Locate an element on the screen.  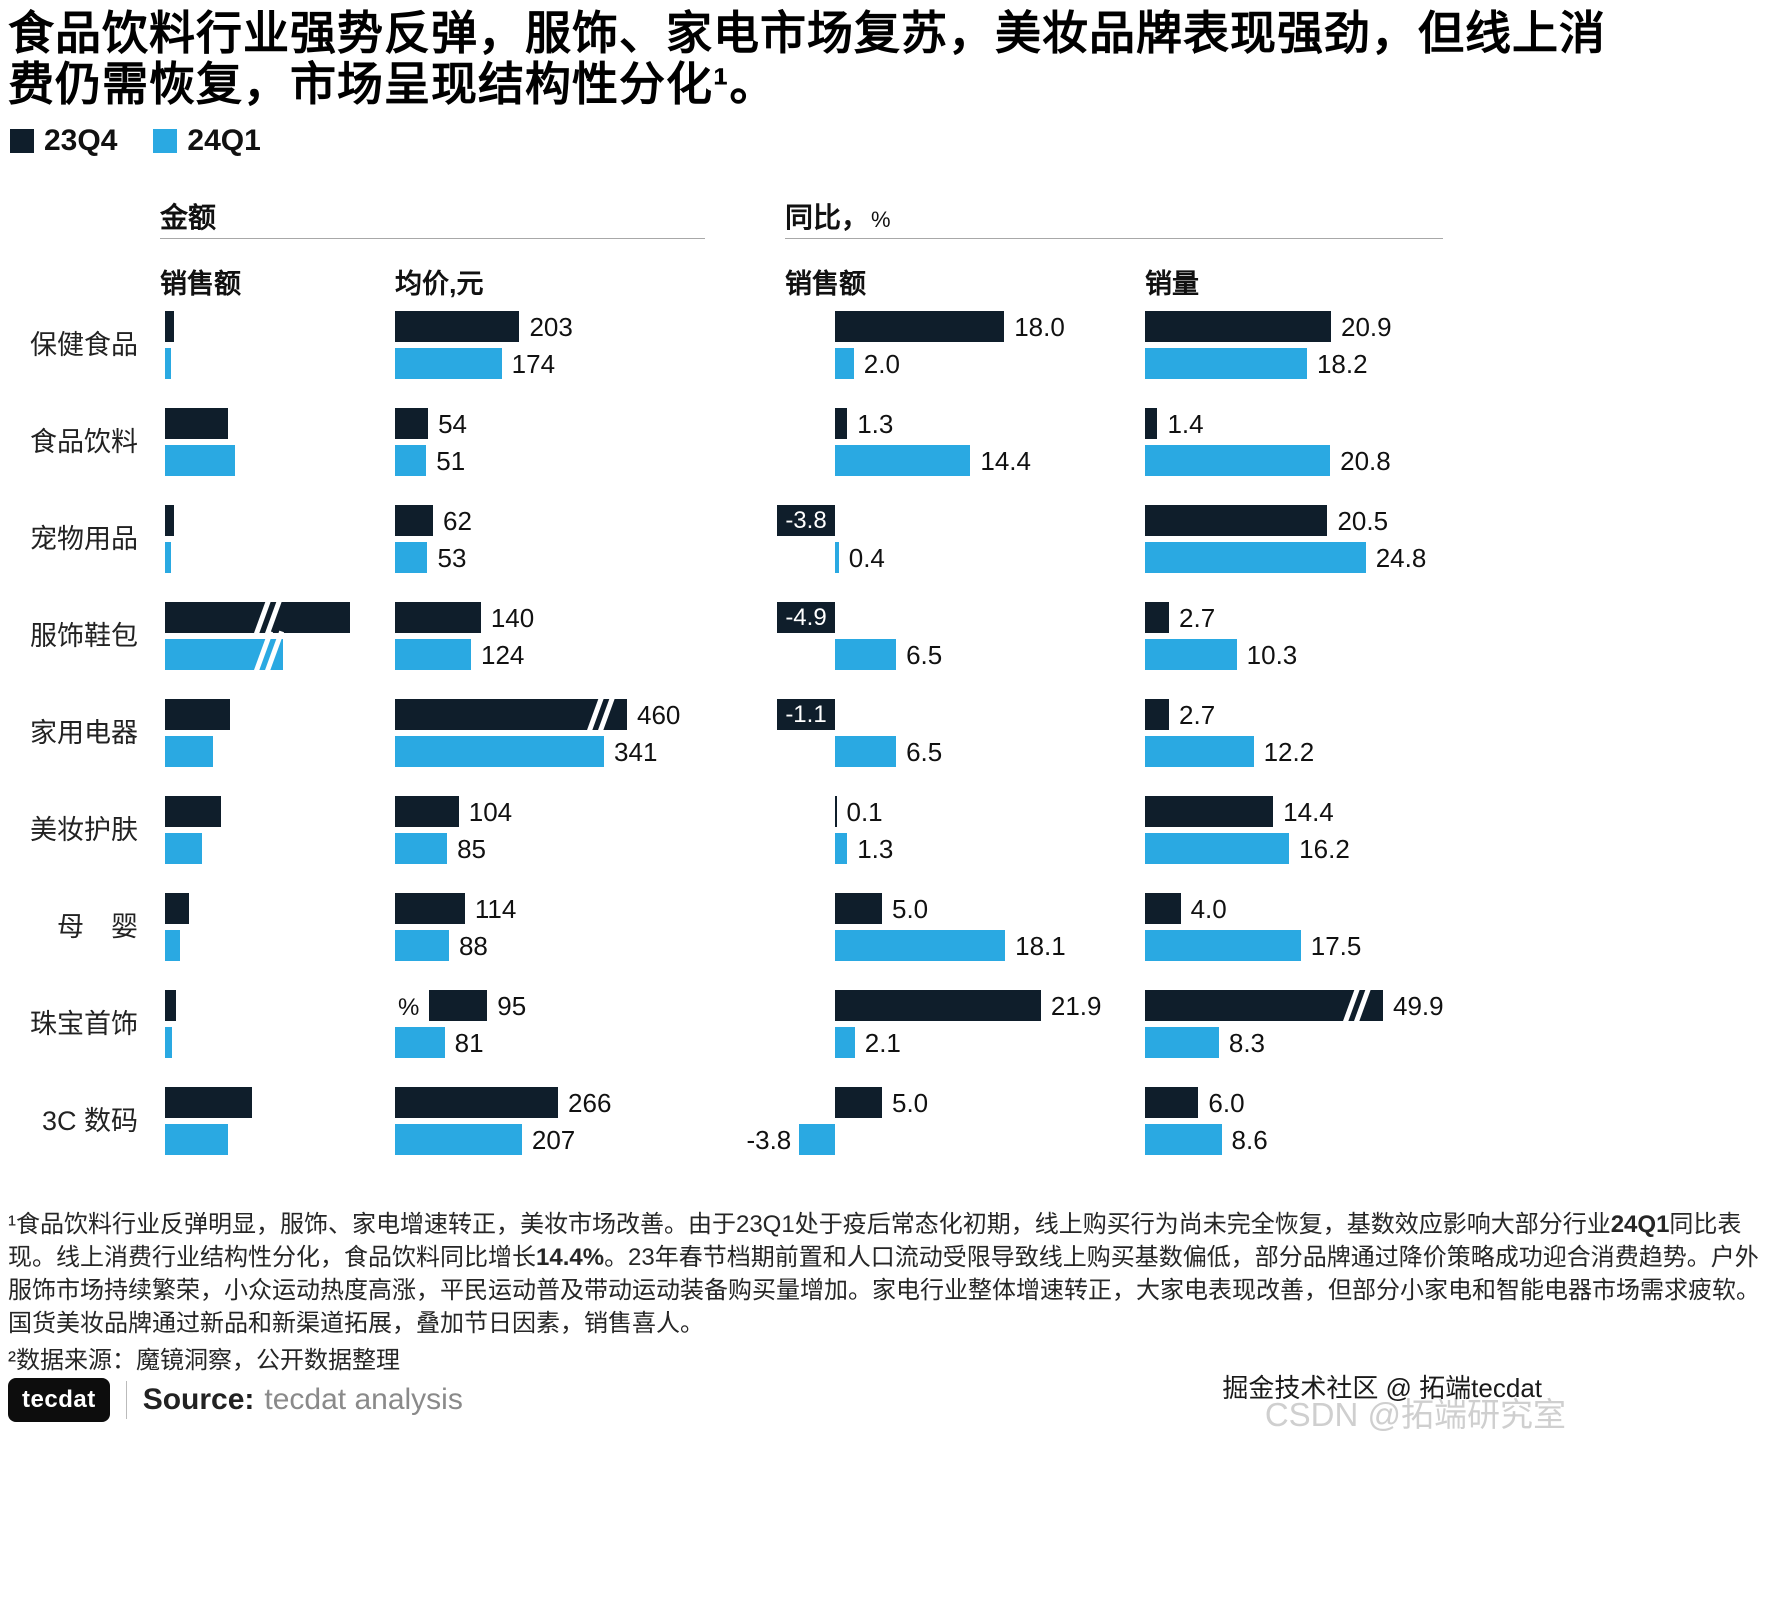
footer-divider is located at coordinates (126, 1400).